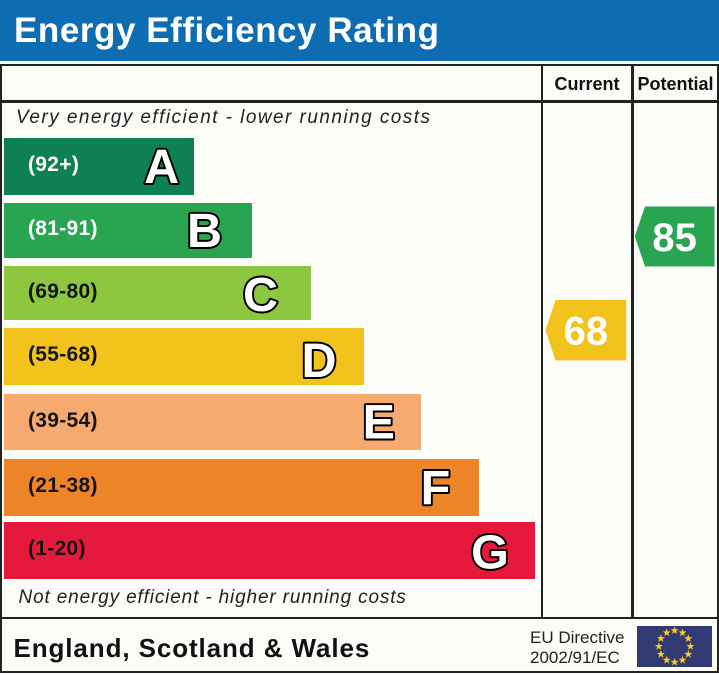 The image size is (719, 675). Describe the element at coordinates (260, 295) in the screenshot. I see `svg-text: C` at that location.